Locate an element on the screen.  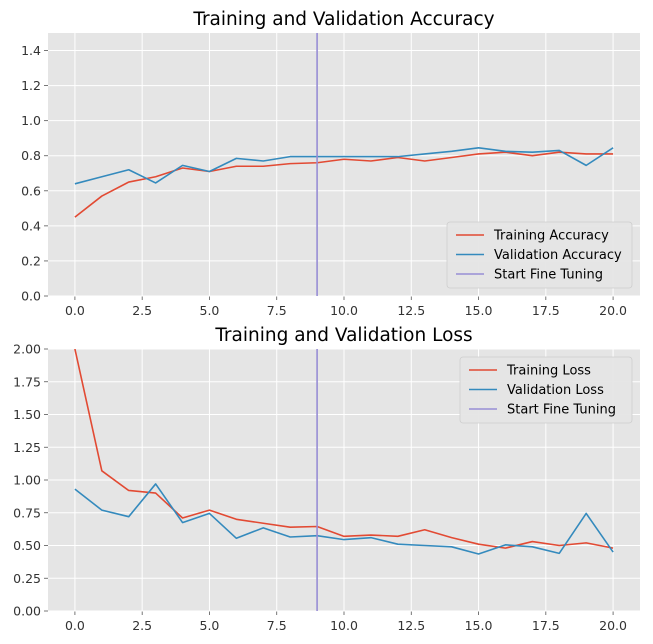
y-tick-label: 0.8 is located at coordinates (31, 155).